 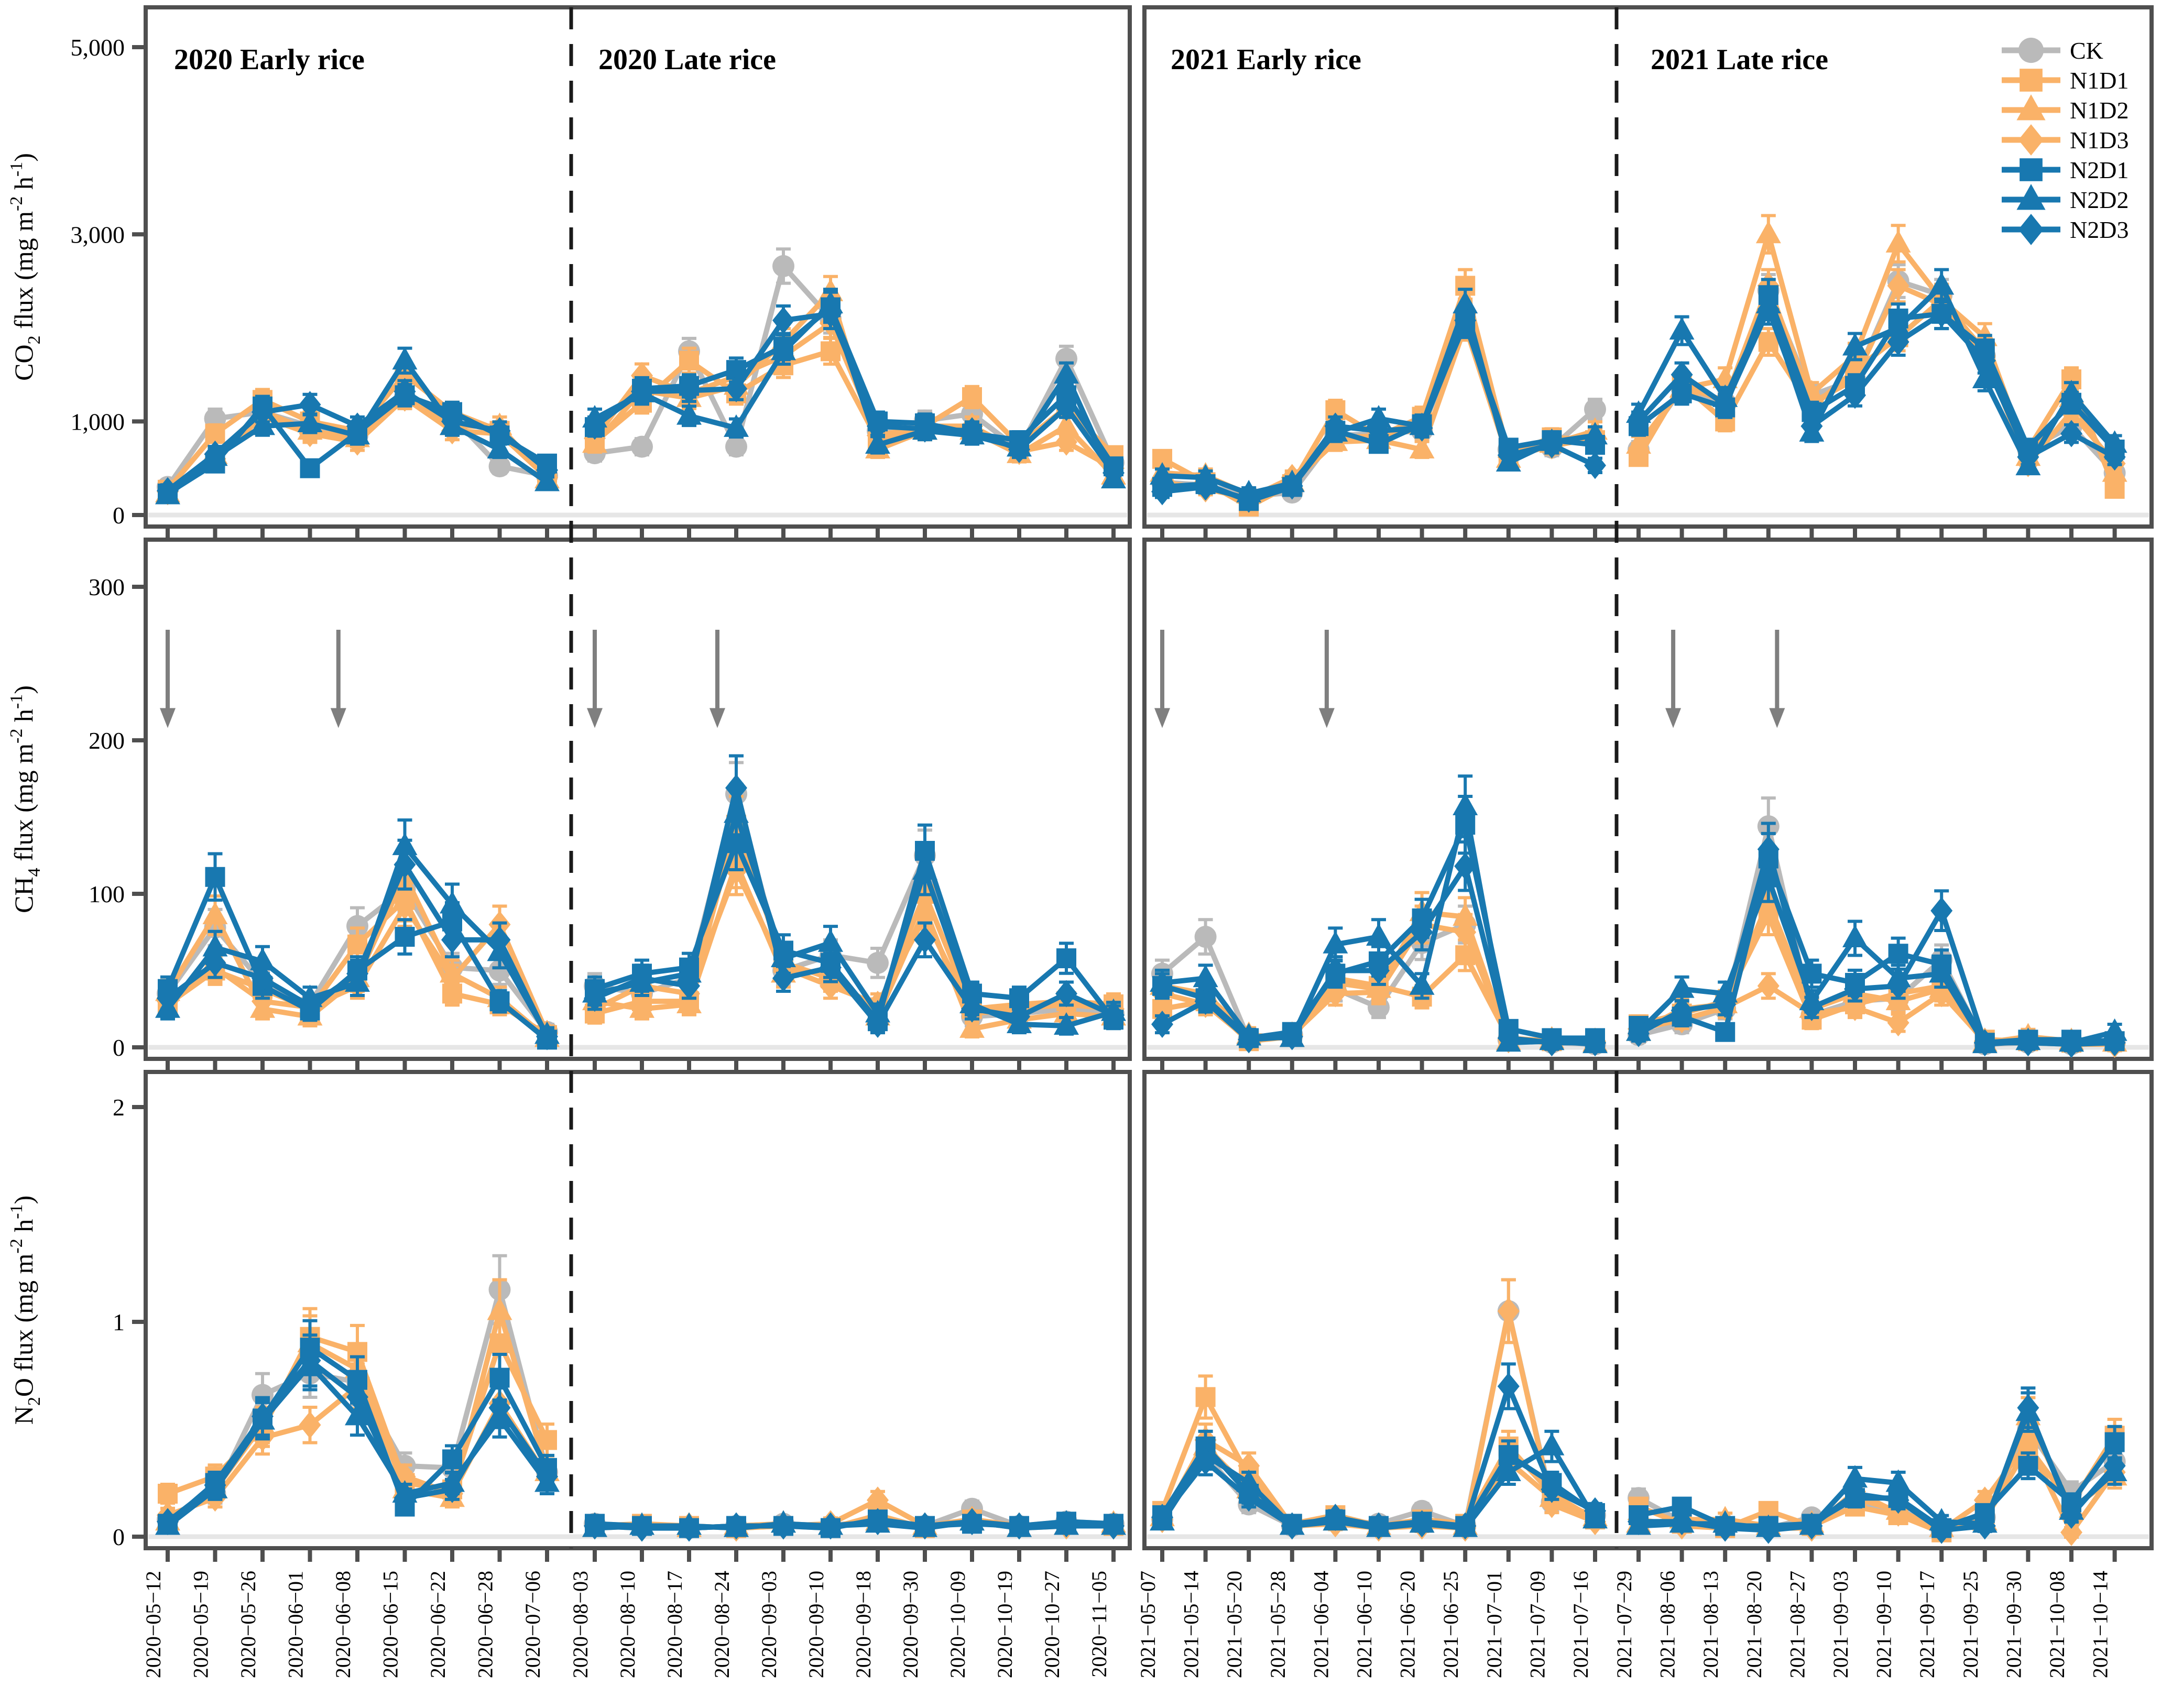 What do you see at coordinates (1667, 1624) in the screenshot?
I see `x-tick-label: 2021−08−06` at bounding box center [1667, 1624].